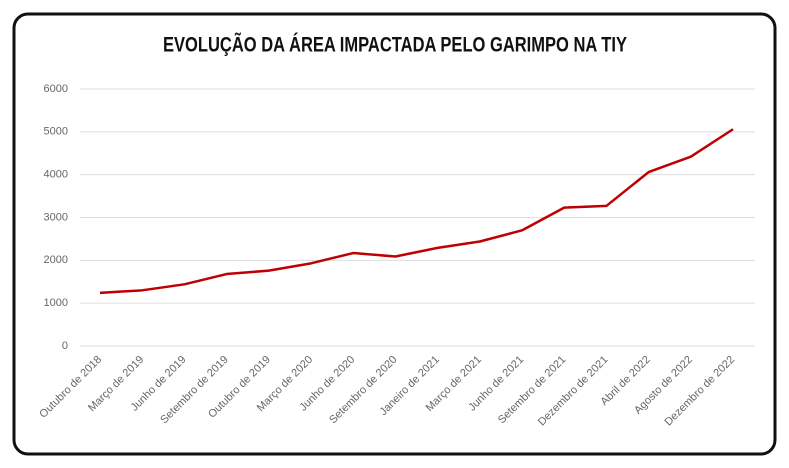 The image size is (789, 468). Describe the element at coordinates (56, 175) in the screenshot. I see `y-tick-label: 4000` at that location.